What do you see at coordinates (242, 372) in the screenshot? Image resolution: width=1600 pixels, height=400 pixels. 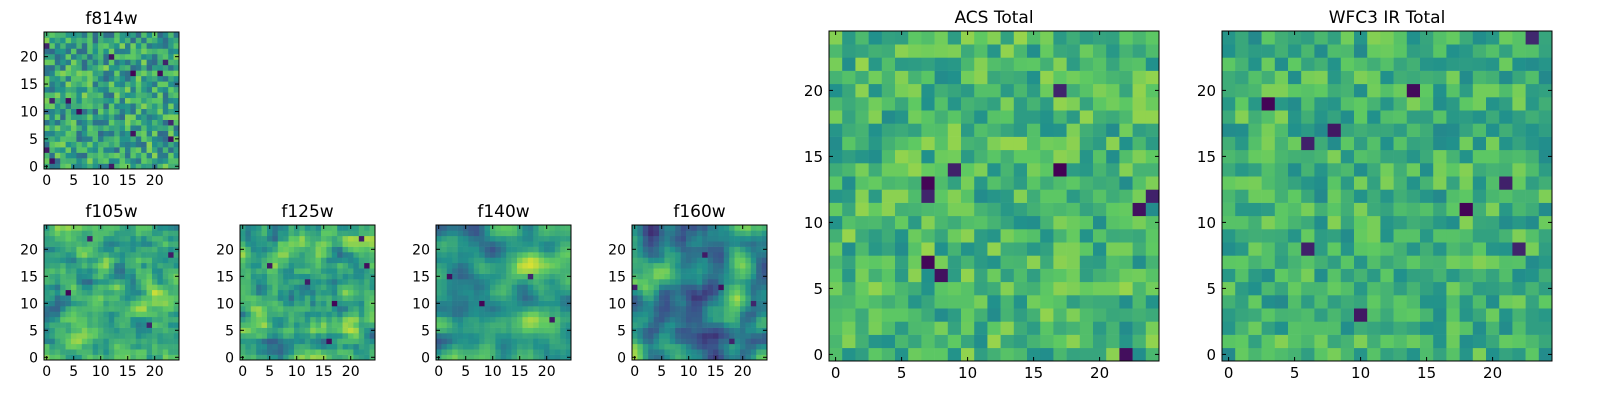 I see `x-tick-label: 0` at bounding box center [242, 372].